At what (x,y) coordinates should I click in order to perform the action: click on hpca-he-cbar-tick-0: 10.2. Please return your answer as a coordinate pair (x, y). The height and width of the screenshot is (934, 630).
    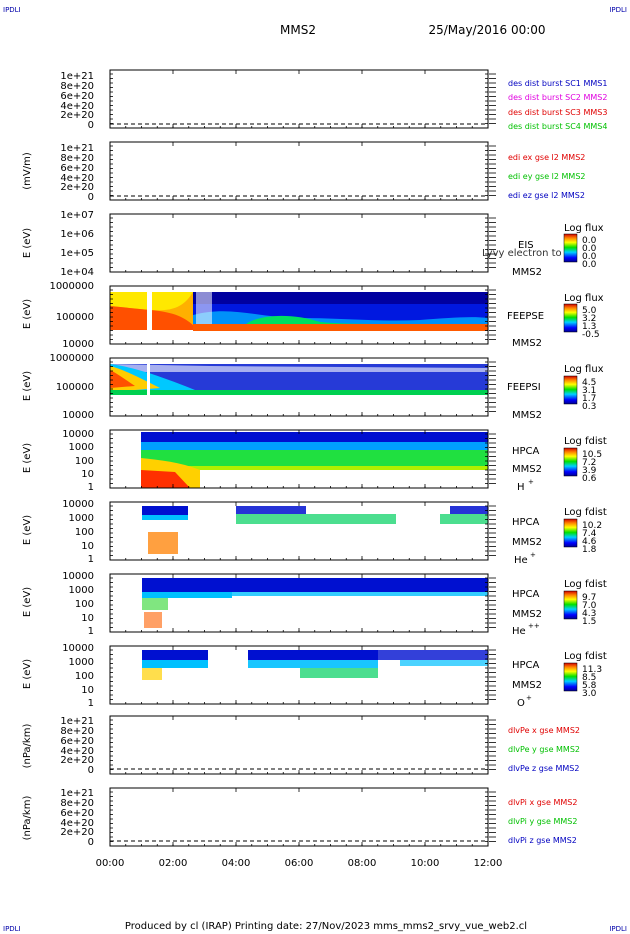
    Looking at the image, I should click on (592, 526).